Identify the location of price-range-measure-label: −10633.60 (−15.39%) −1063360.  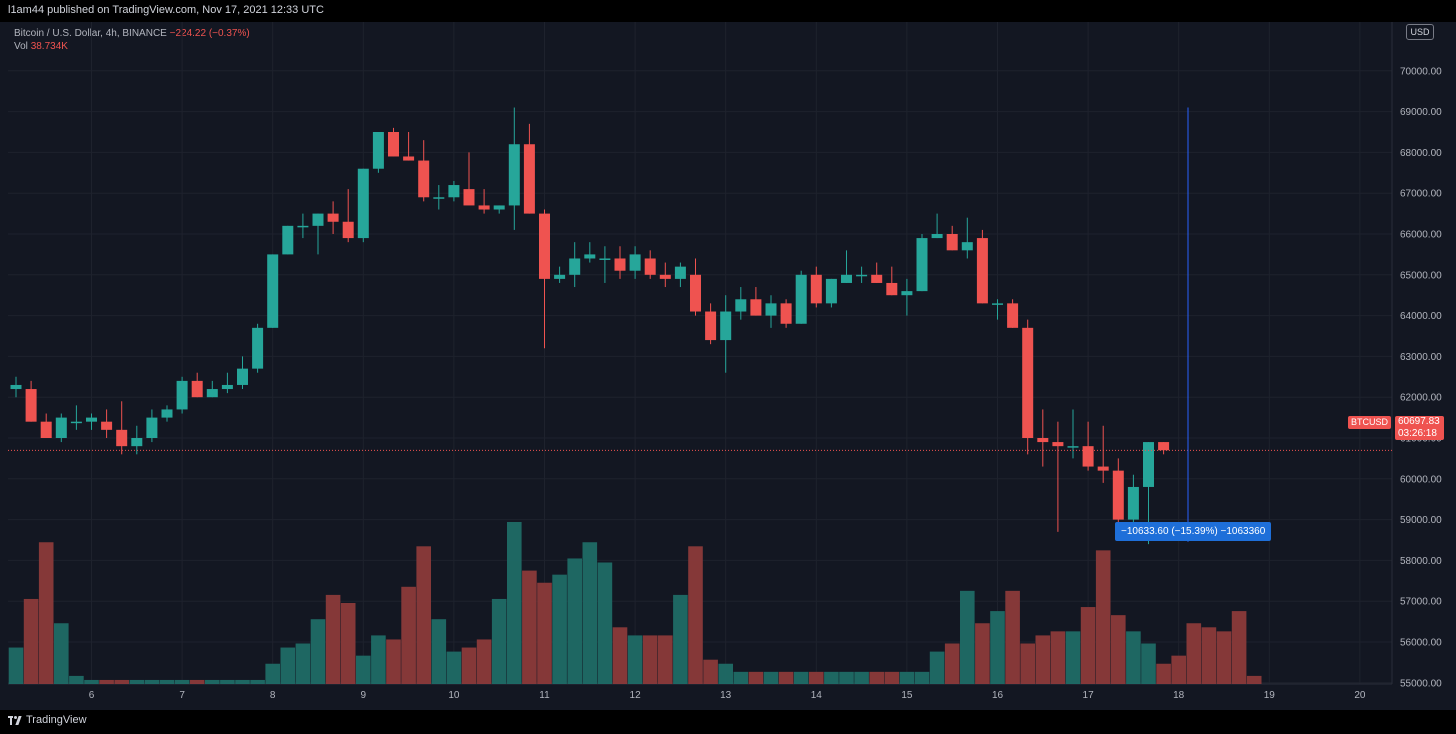
(1193, 531).